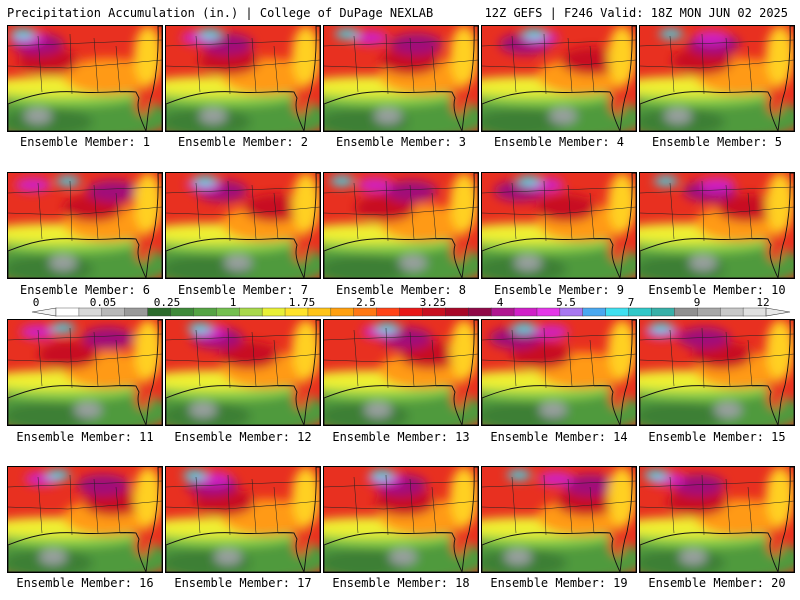  What do you see at coordinates (85, 437) in the screenshot?
I see `ensemble-member-label: Ensemble Member: 11` at bounding box center [85, 437].